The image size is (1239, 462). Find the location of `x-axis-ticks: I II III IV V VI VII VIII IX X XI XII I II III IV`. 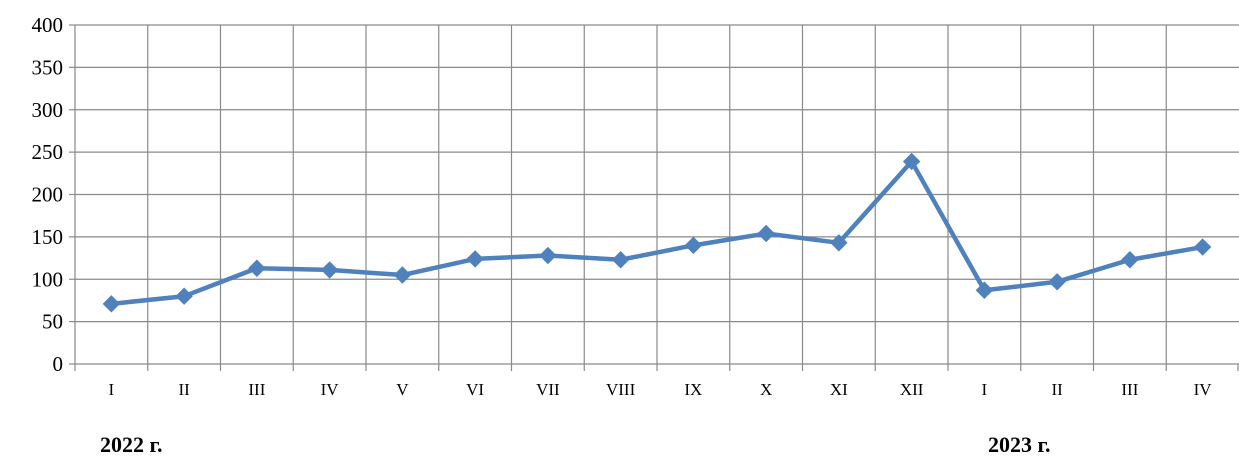

x-axis-ticks: I II III IV V VI VII VIII IX X XI XII I II III IV is located at coordinates (661, 389).